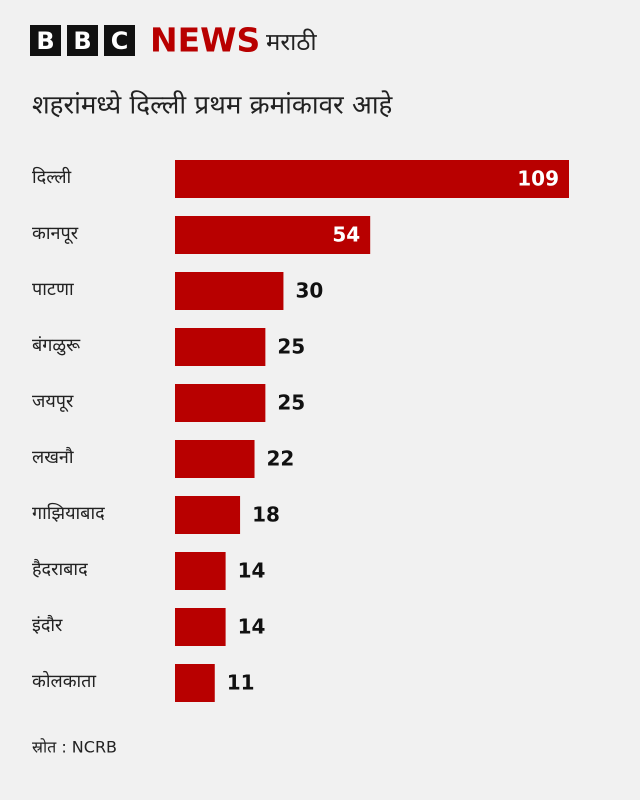  Describe the element at coordinates (205, 40) in the screenshot. I see `logo-news: NEWS` at that location.